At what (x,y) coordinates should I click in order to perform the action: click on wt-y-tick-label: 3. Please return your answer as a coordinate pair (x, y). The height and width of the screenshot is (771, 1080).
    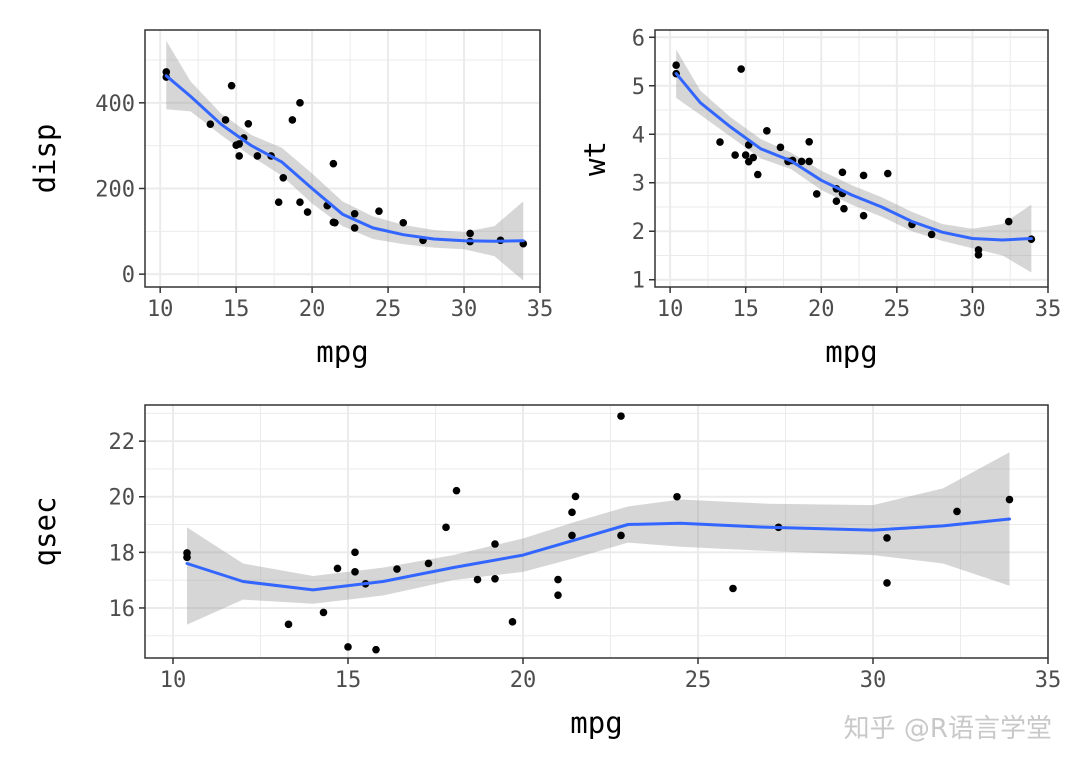
    Looking at the image, I should click on (638, 184).